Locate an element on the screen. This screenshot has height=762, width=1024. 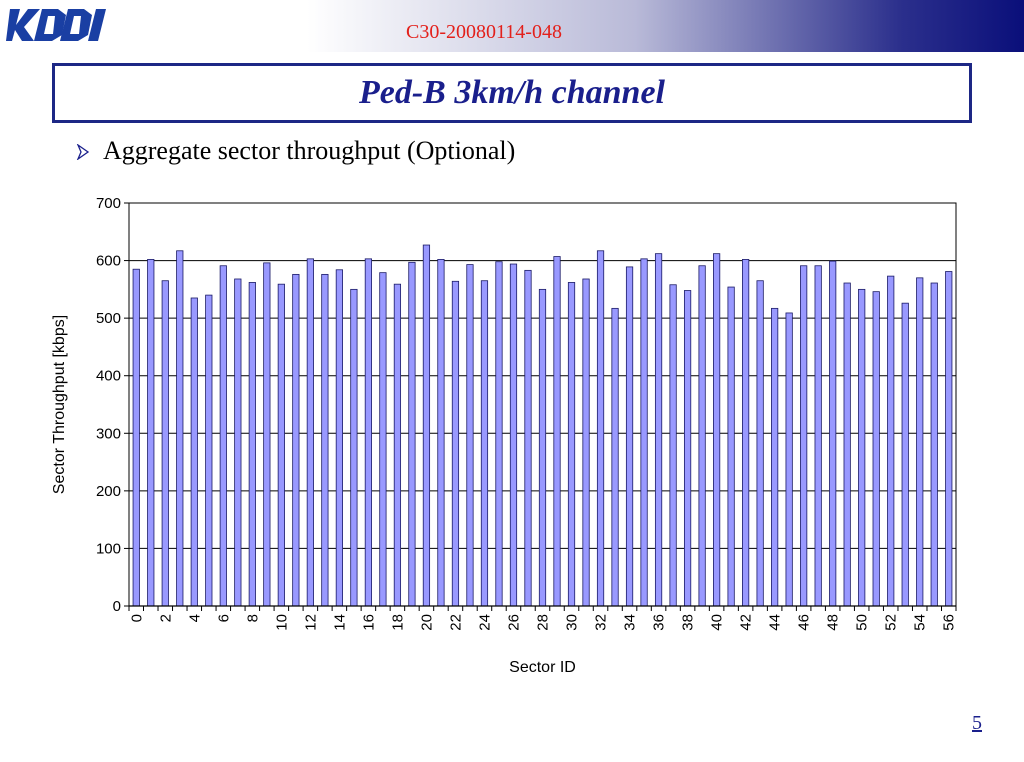
x-tick-label: 56 is located at coordinates (949, 622).